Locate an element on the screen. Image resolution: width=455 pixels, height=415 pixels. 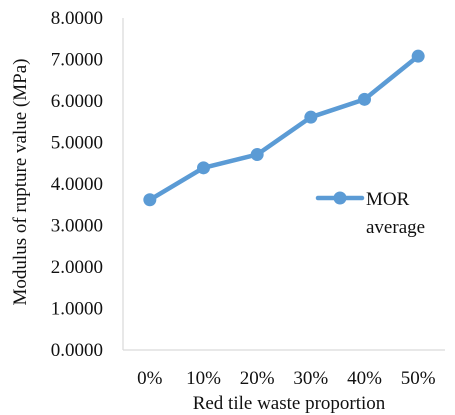
y-tick-label: 2.0000 is located at coordinates (77, 267).